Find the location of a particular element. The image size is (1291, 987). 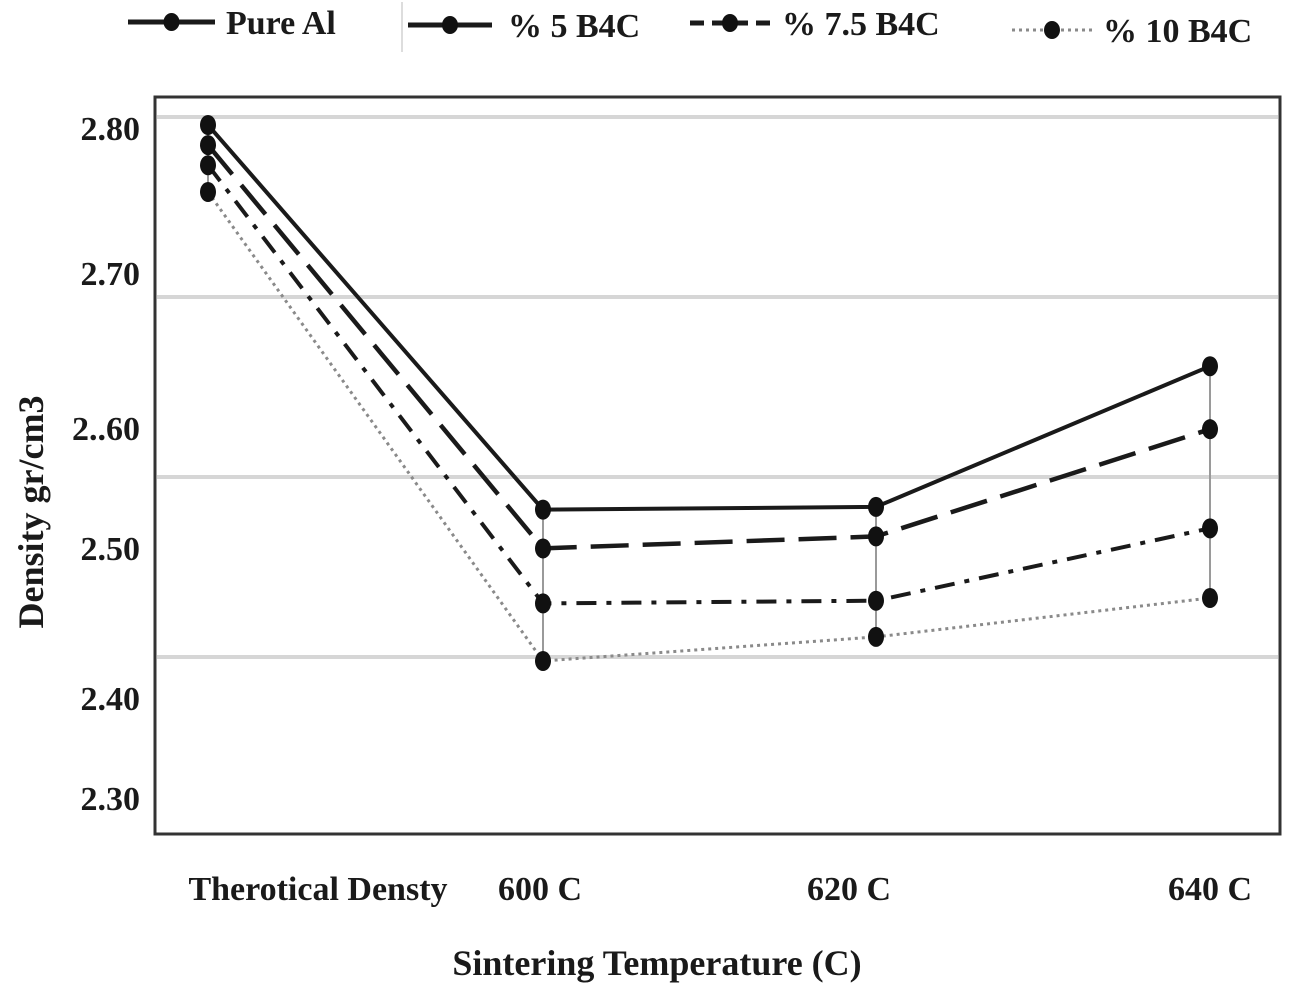

y-tick-label: 2.80 is located at coordinates (111, 129).